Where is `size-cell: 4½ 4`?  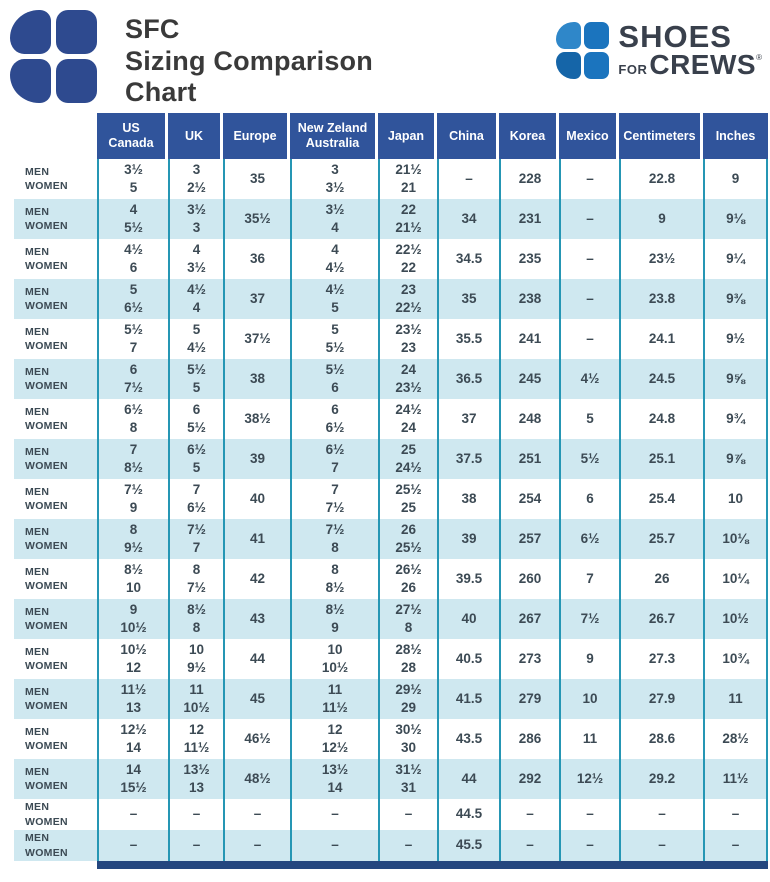 size-cell: 4½ 4 is located at coordinates (195, 299).